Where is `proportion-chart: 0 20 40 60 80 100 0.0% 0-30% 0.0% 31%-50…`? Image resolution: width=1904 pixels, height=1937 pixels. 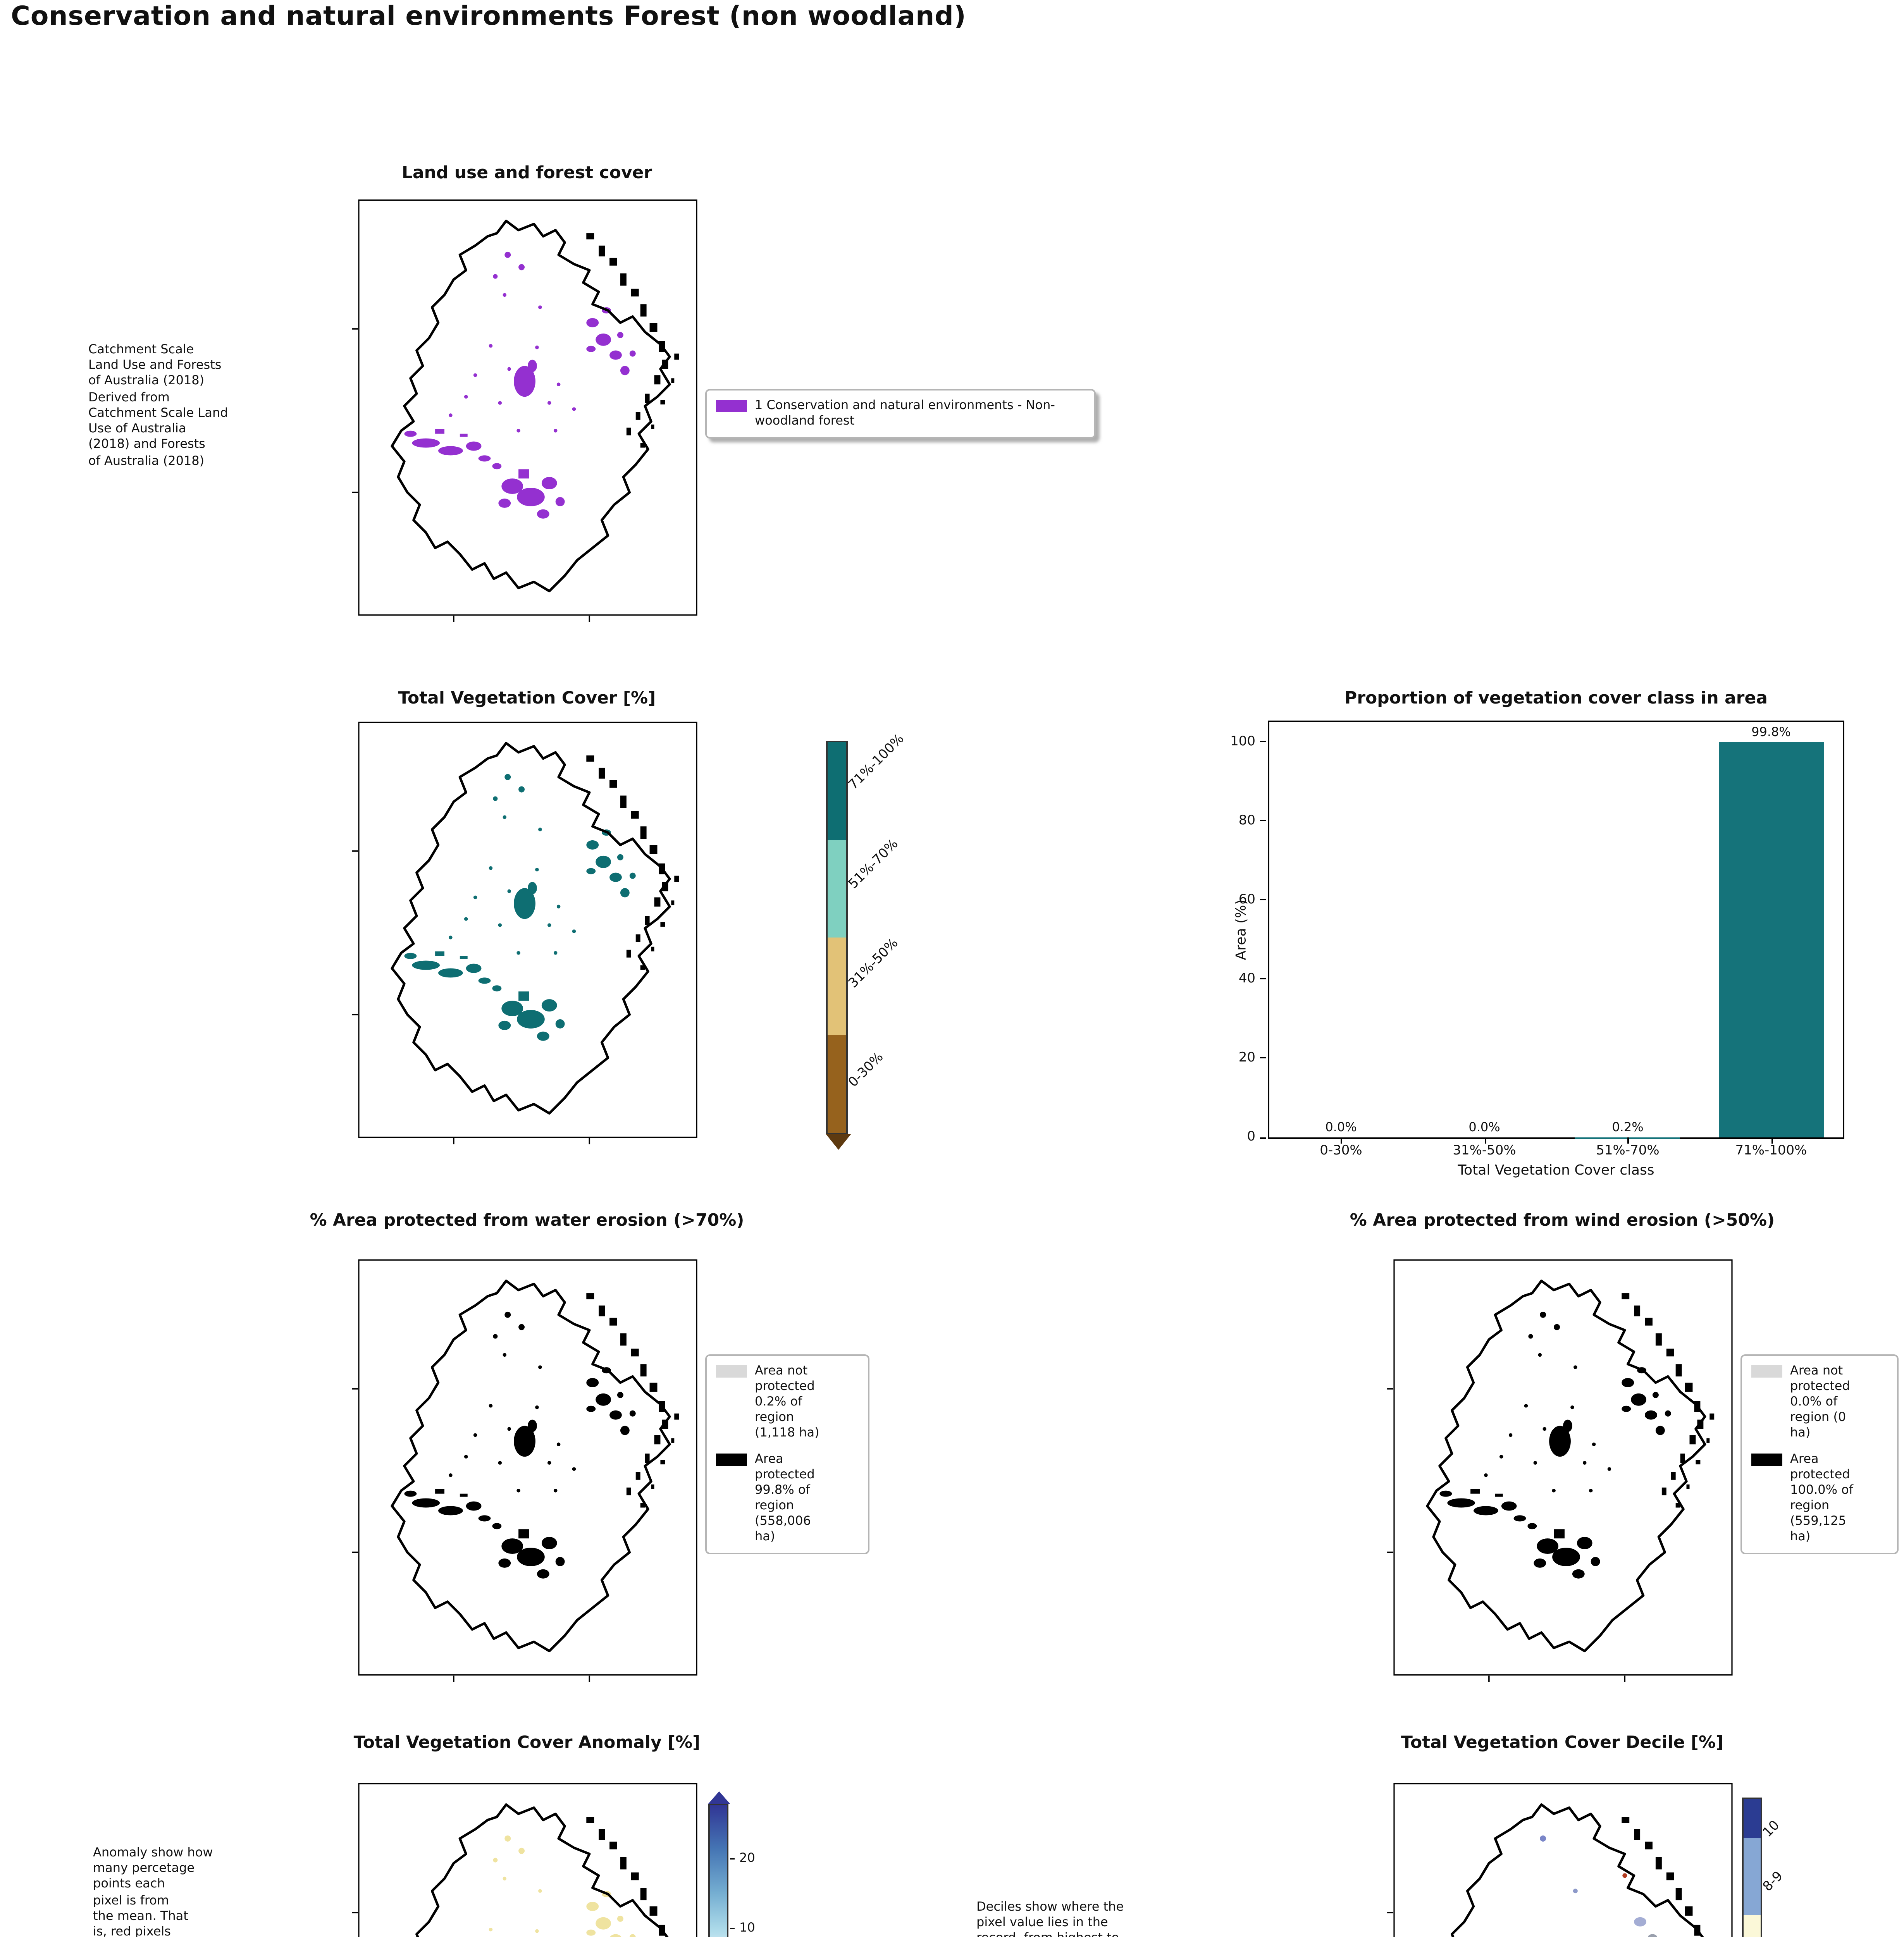 proportion-chart: 0 20 40 60 80 100 0.0% 0-30% 0.0% 31%-50… is located at coordinates (1537, 950).